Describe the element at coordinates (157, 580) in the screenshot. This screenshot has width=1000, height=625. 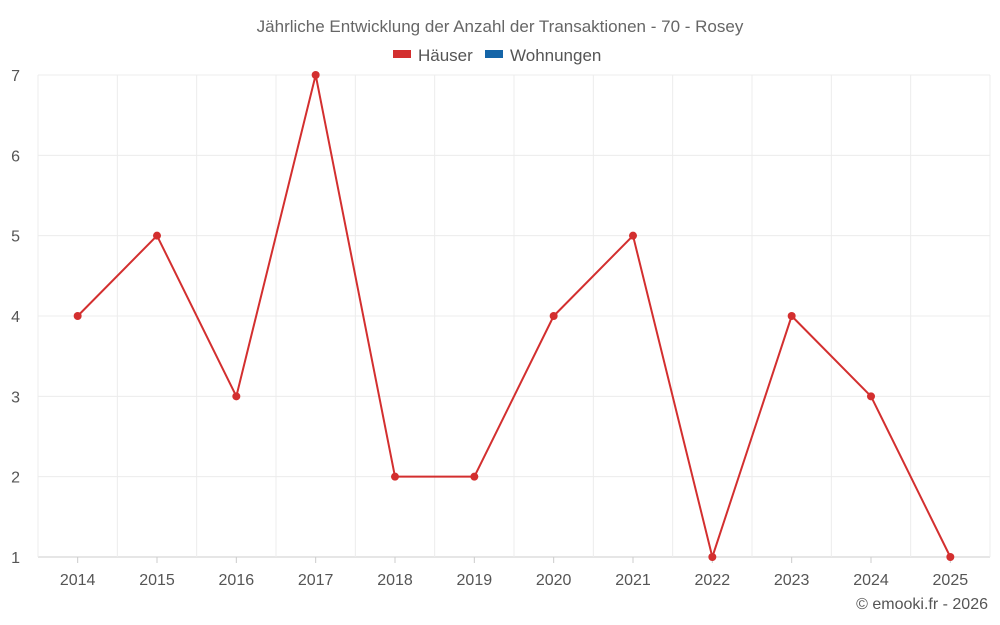
I see `x-tick-label: 2015` at that location.